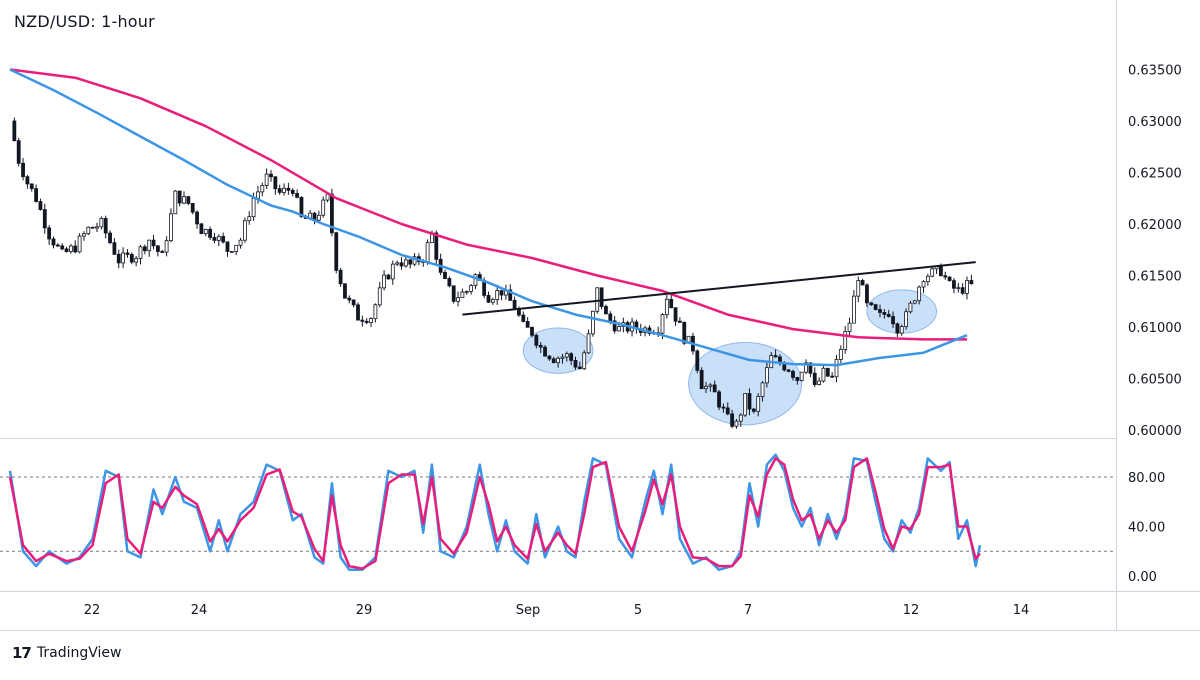 This screenshot has width=1200, height=680. What do you see at coordinates (1155, 71) in the screenshot?
I see `price-tick-label-0: 0.63500` at bounding box center [1155, 71].